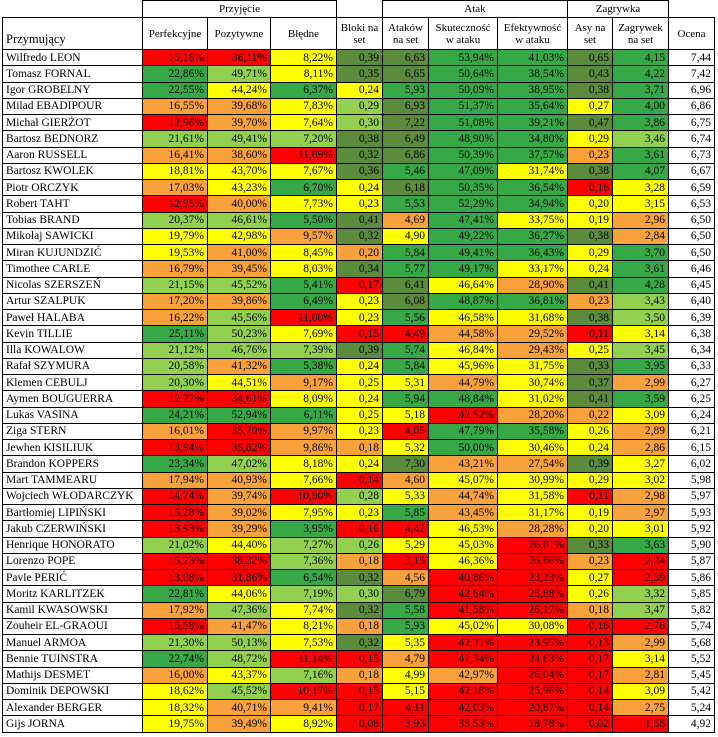  I want to click on stat-cell: 3,43, so click(640, 301).